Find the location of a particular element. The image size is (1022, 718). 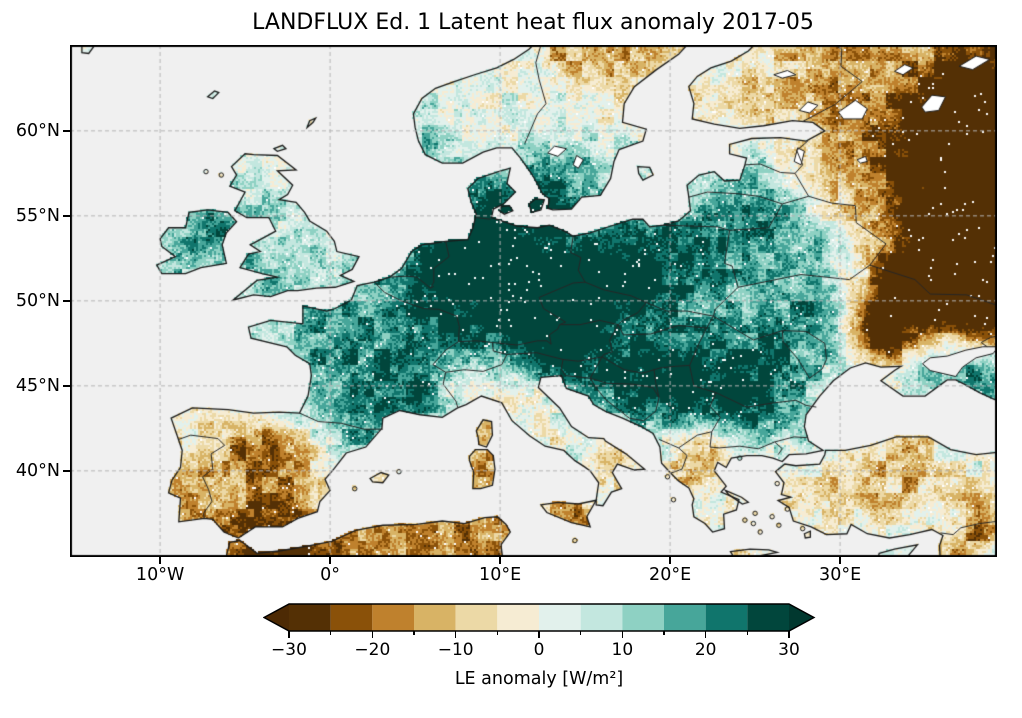

colorbar-tick-label: −10 is located at coordinates (455, 650).